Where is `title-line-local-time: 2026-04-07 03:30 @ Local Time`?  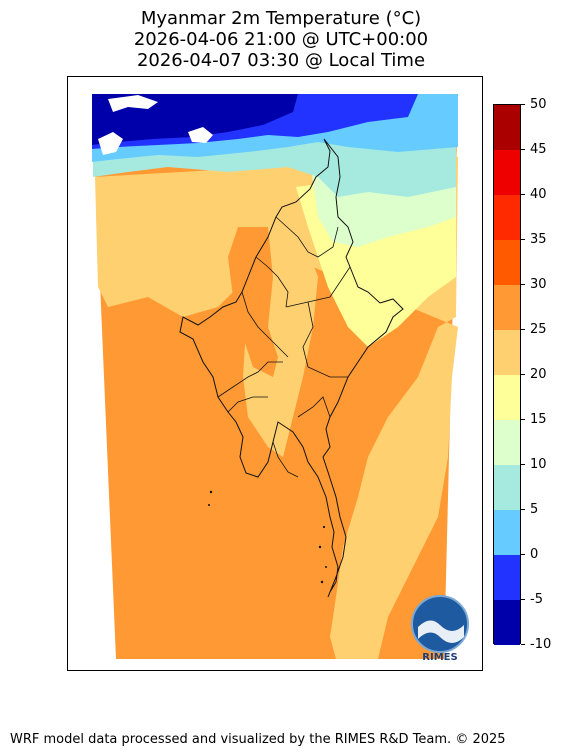
title-line-local-time: 2026-04-07 03:30 @ Local Time is located at coordinates (281, 60).